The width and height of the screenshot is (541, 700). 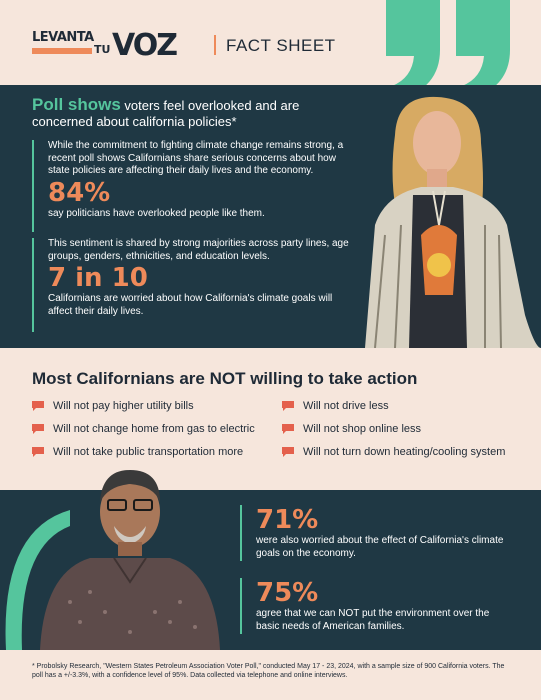 What do you see at coordinates (62, 51) in the screenshot?
I see `logo-bar` at bounding box center [62, 51].